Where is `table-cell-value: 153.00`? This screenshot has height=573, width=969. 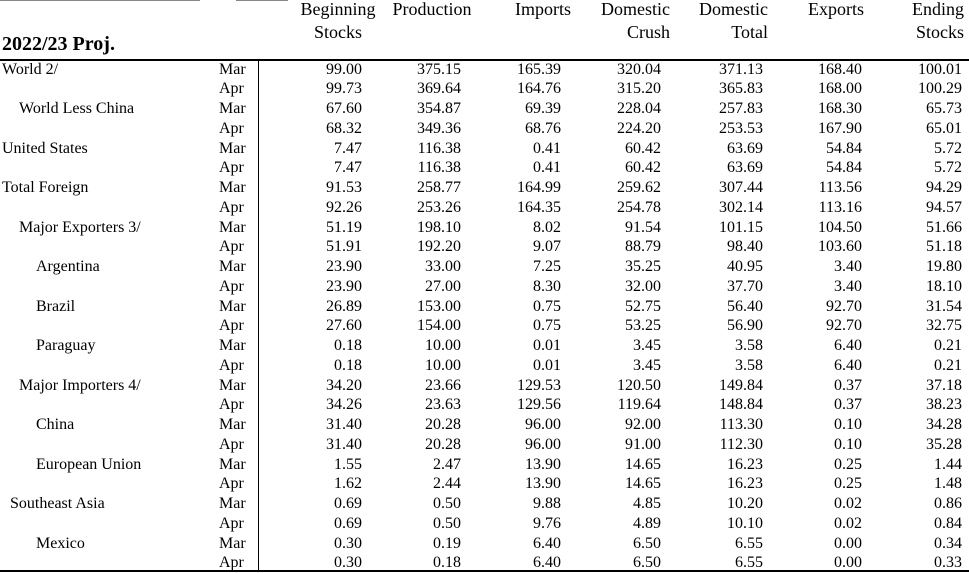 table-cell-value: 153.00 is located at coordinates (439, 306).